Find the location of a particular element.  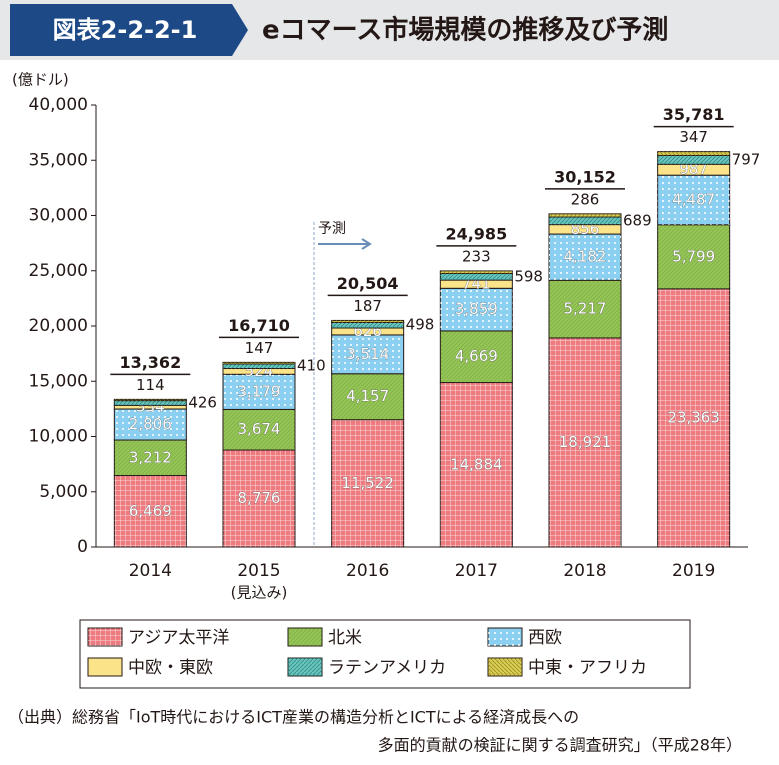

segment-label: 3,212 is located at coordinates (150, 457).